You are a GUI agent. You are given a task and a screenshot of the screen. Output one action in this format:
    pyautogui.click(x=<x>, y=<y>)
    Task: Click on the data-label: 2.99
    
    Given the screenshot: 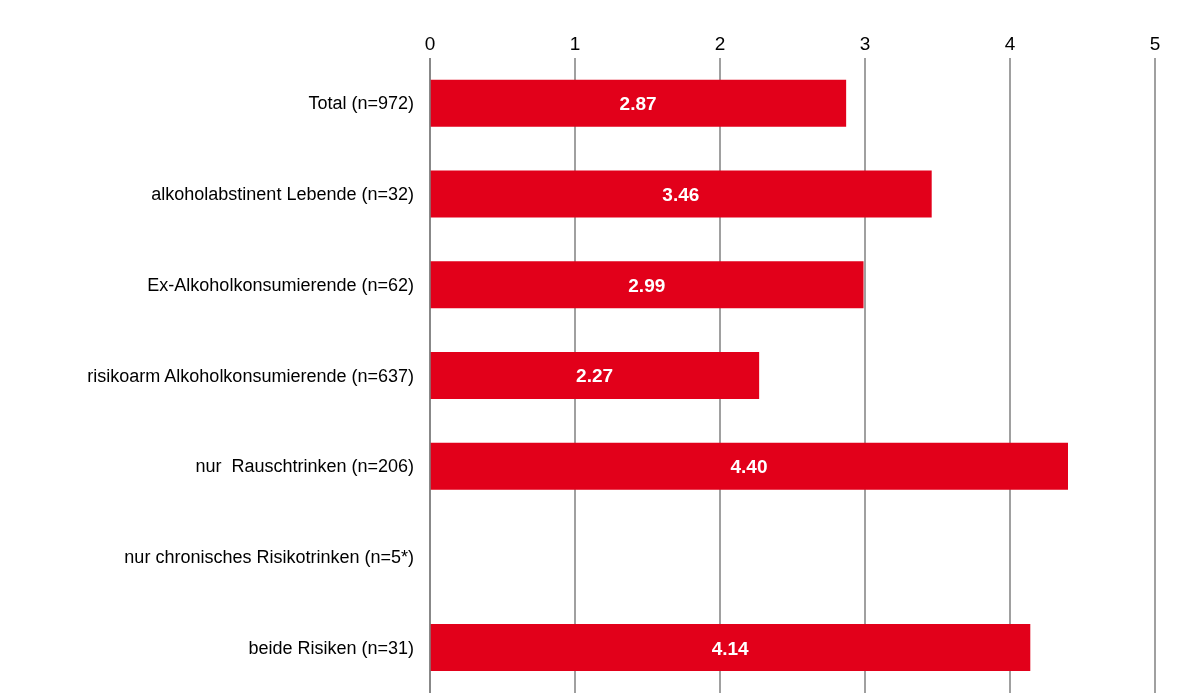 What is the action you would take?
    pyautogui.click(x=647, y=285)
    